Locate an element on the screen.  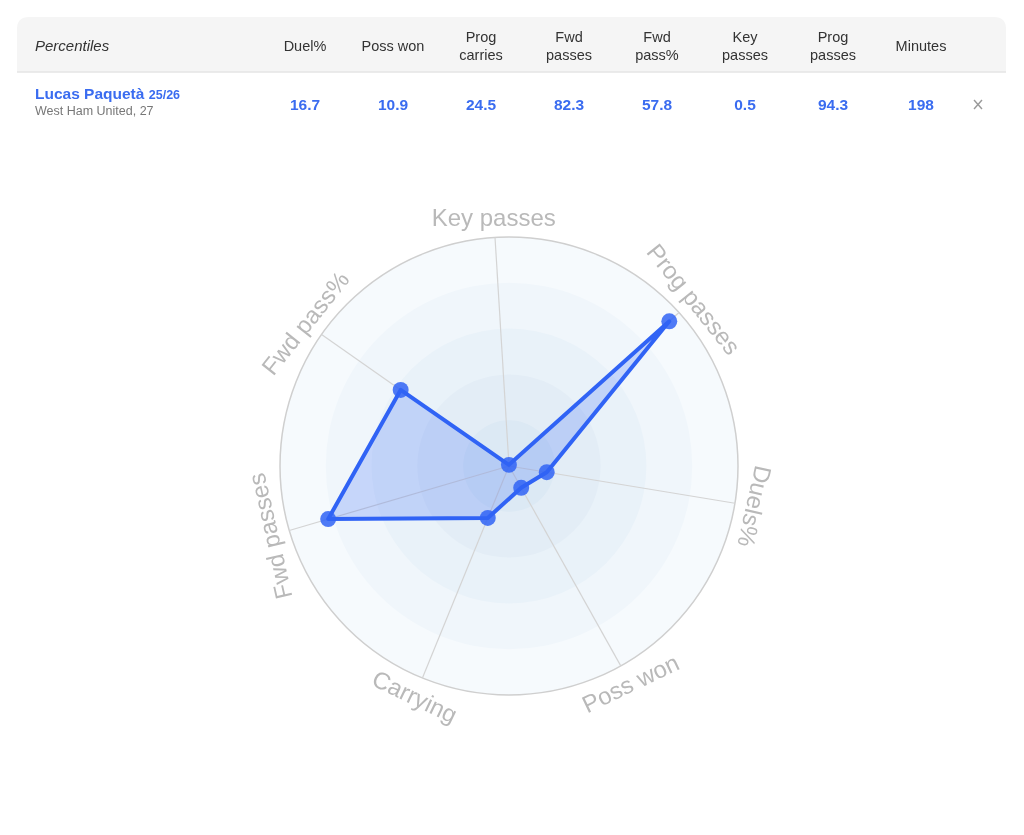
spoke-label: Fwd passes is located at coordinates (270, 536).